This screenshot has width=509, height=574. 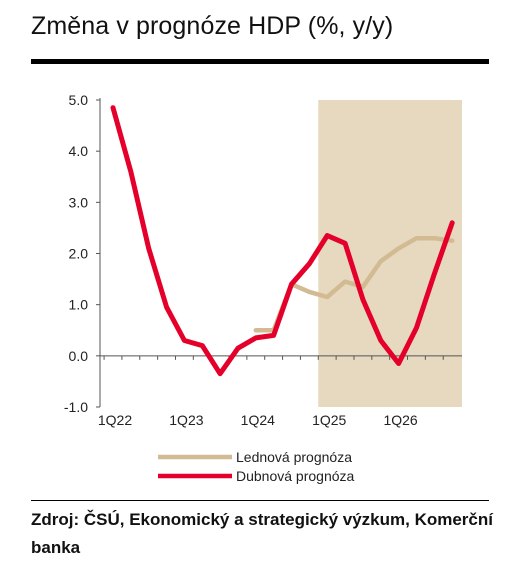 I want to click on page-title: Změna v prognóze HDP (%, y/y), so click(x=212, y=26).